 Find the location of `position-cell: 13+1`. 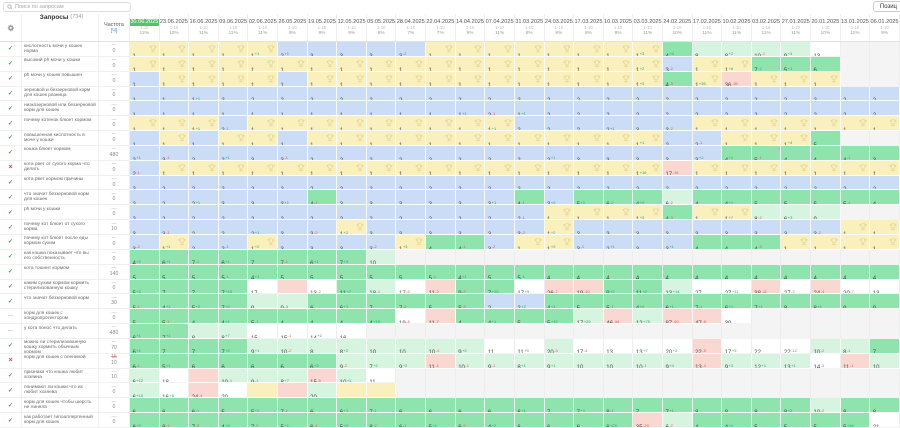

position-cell: 13+1 is located at coordinates (796, 361).